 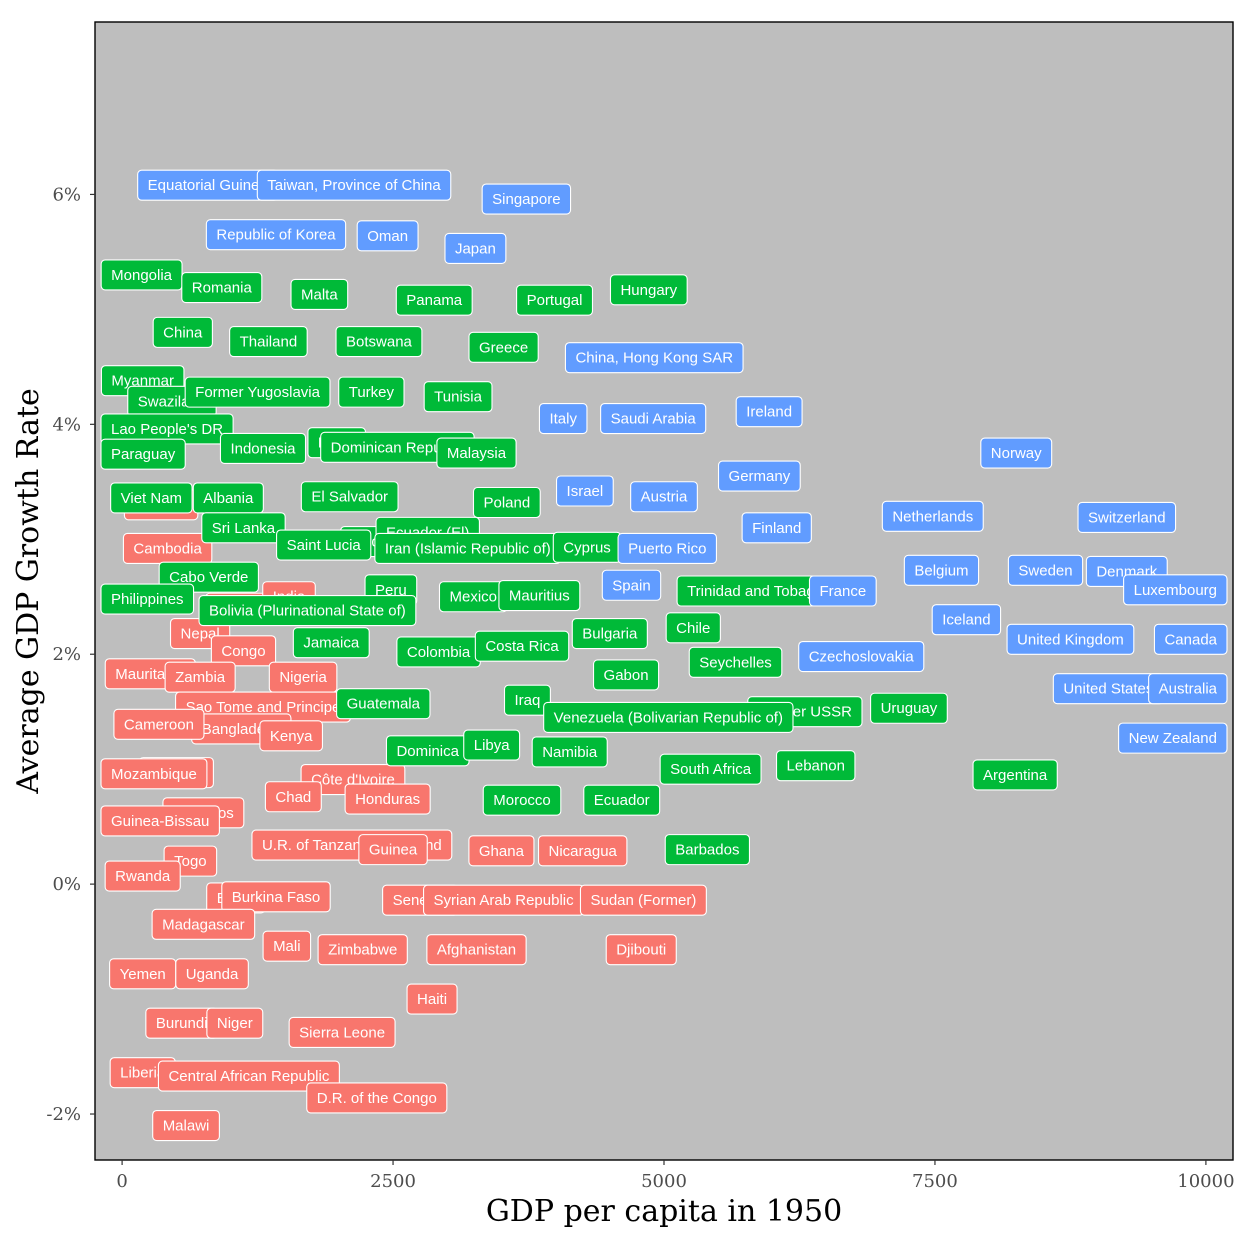 I want to click on data-point-label: Cameroon, so click(x=159, y=724).